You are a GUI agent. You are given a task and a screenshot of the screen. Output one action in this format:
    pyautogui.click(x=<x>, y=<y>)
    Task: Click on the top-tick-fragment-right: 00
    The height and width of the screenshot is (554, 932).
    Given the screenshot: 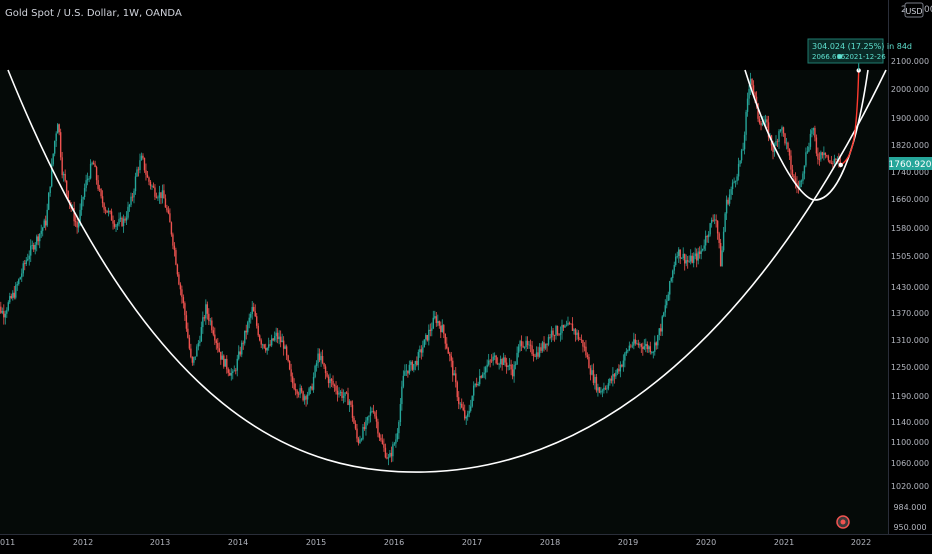 What is the action you would take?
    pyautogui.click(x=928, y=10)
    